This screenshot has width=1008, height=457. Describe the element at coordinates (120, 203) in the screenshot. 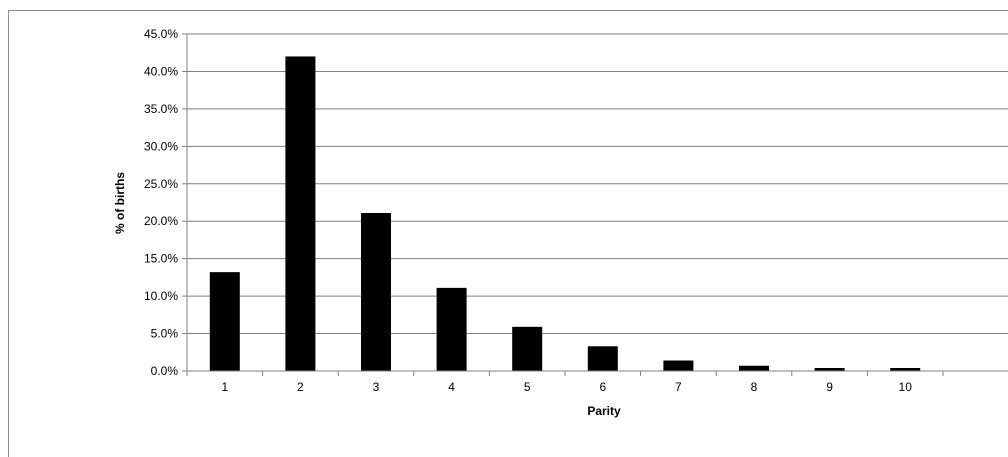

I see `y-axis-title: % of births` at that location.